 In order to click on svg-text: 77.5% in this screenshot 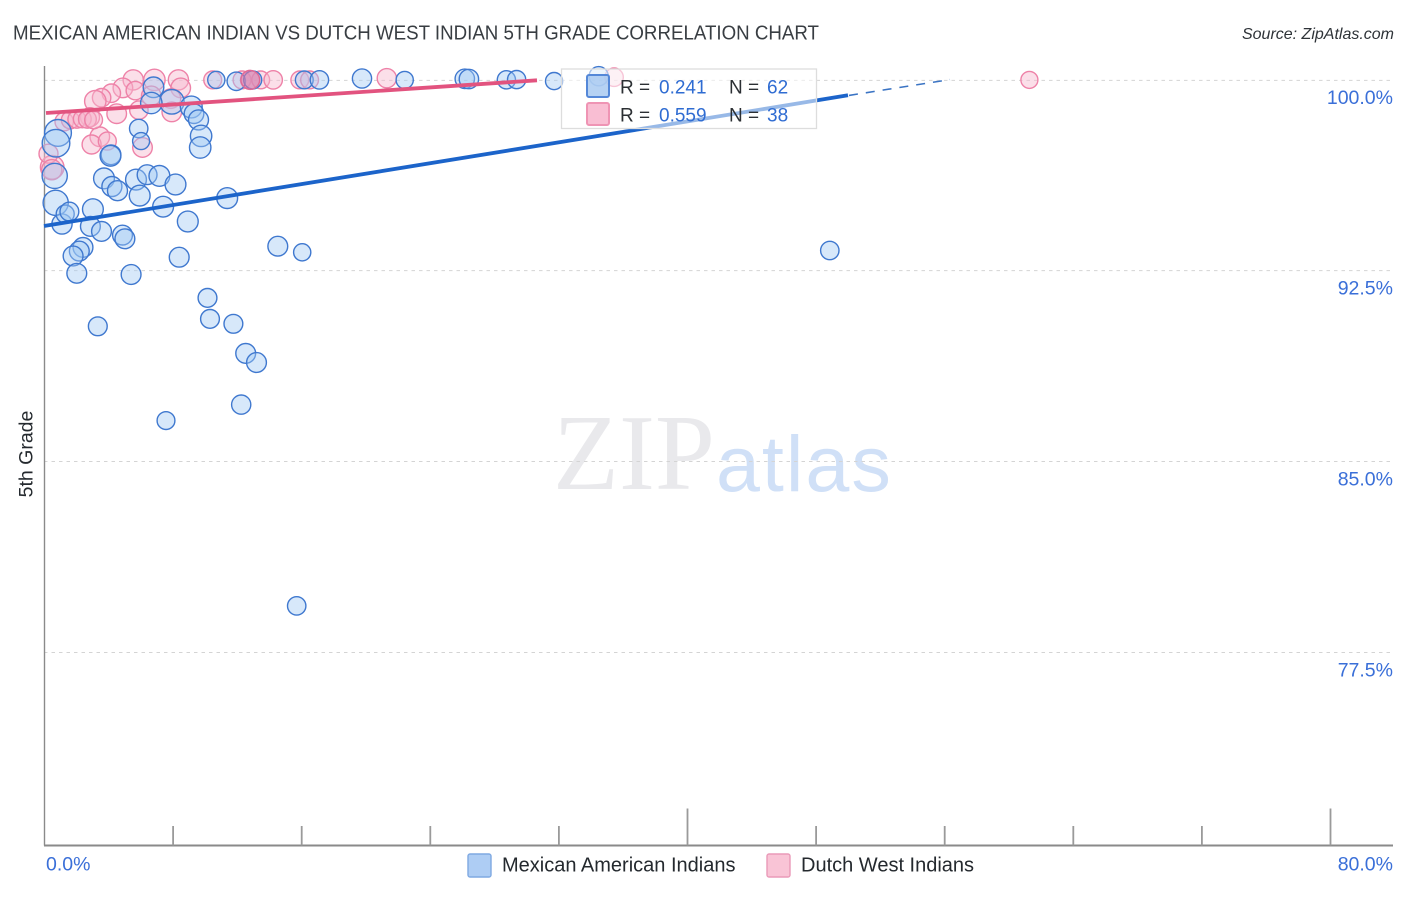, I will do `click(1365, 671)`.